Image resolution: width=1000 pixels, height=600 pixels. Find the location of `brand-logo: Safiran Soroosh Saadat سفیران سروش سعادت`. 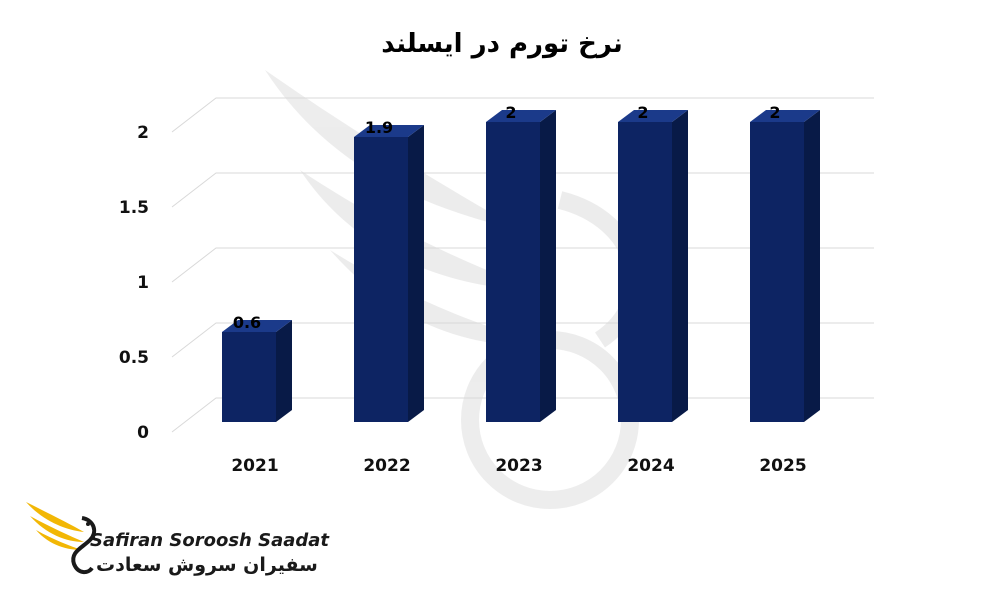

brand-logo: Safiran Soroosh Saadat سفیران سروش سعادت is located at coordinates (175, 537).